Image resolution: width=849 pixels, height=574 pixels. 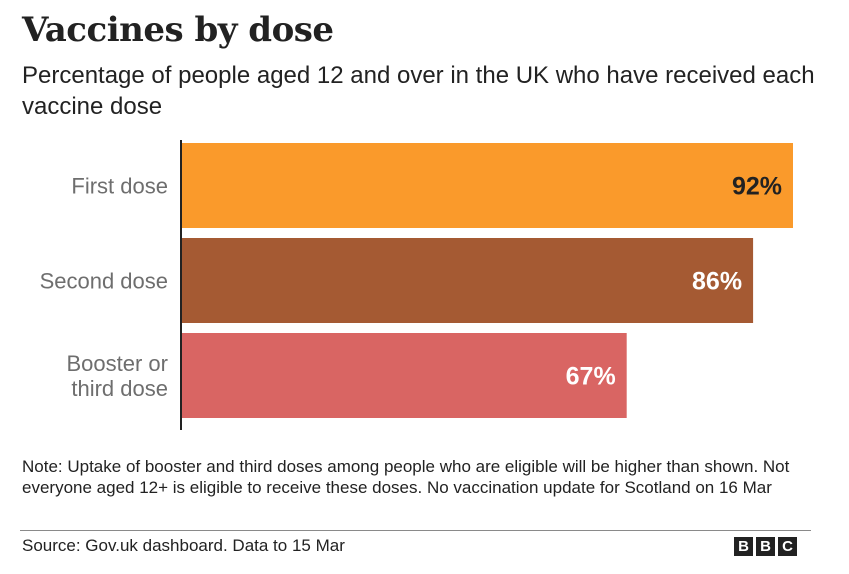 I want to click on source-text: Source: Gov.uk dashboard. Data to 15 Mar, so click(x=183, y=545).